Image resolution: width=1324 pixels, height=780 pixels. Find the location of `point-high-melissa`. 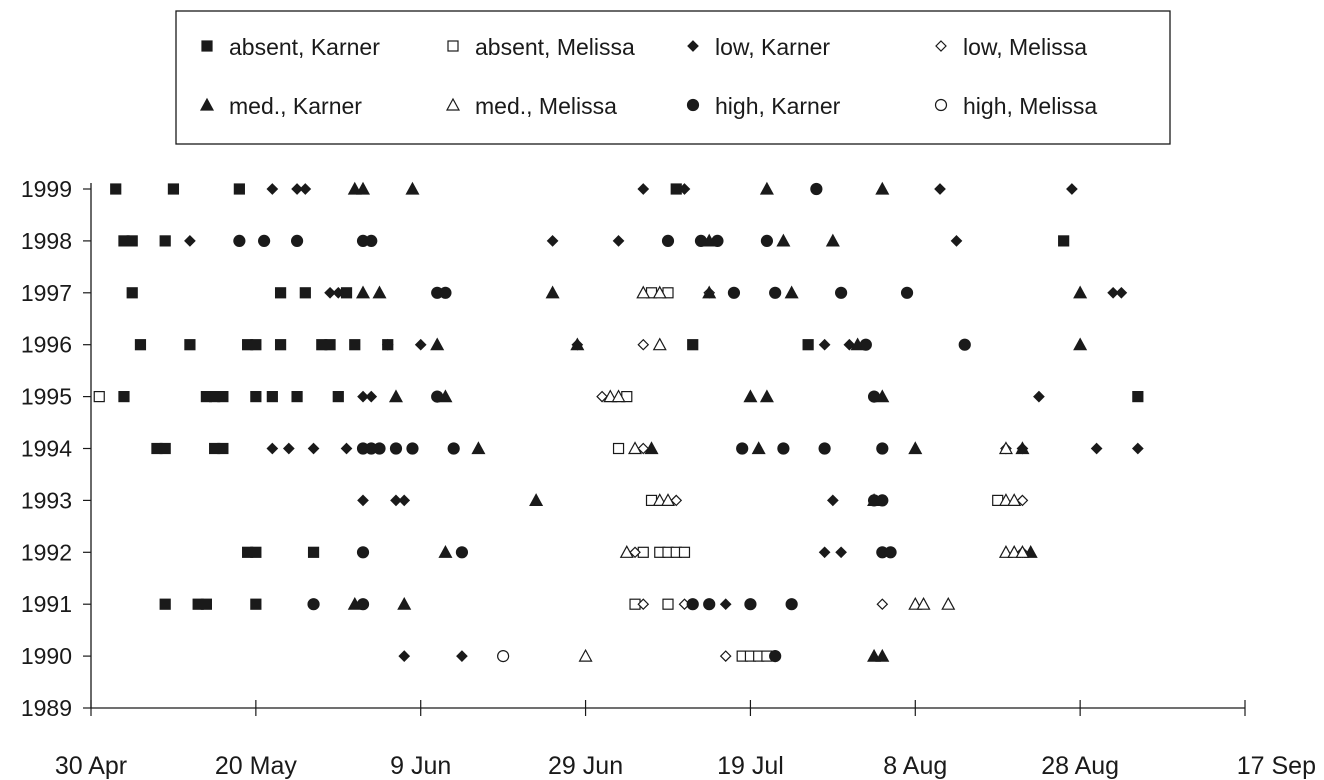

point-high-melissa is located at coordinates (503, 656).